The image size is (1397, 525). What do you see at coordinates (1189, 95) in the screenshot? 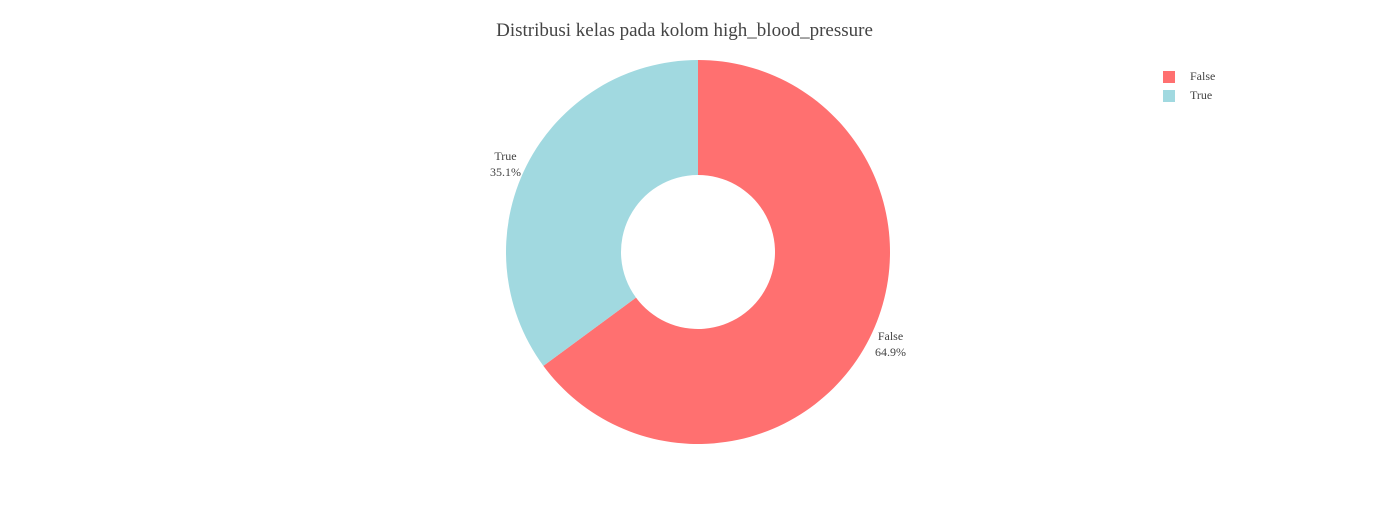
I see `legend-item-true: True` at bounding box center [1189, 95].